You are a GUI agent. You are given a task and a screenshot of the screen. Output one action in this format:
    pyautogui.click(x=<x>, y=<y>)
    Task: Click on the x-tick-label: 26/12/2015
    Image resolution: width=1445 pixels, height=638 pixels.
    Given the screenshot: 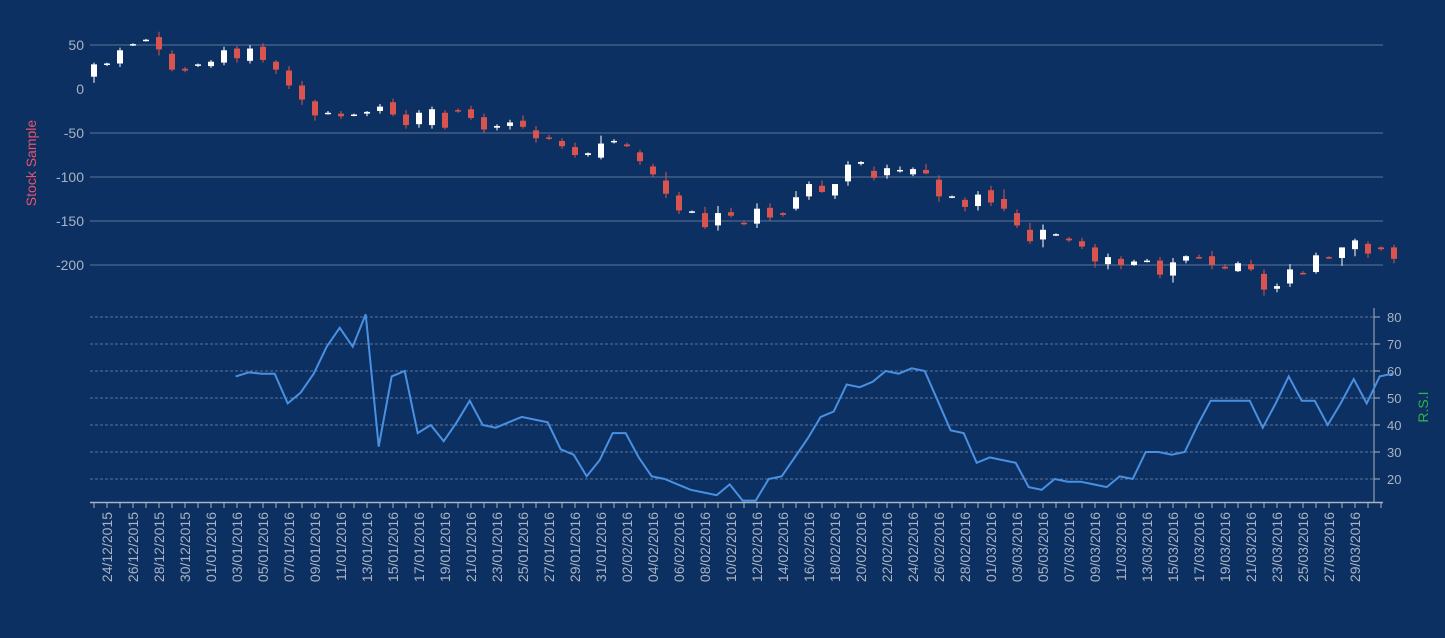 What is the action you would take?
    pyautogui.click(x=133, y=547)
    